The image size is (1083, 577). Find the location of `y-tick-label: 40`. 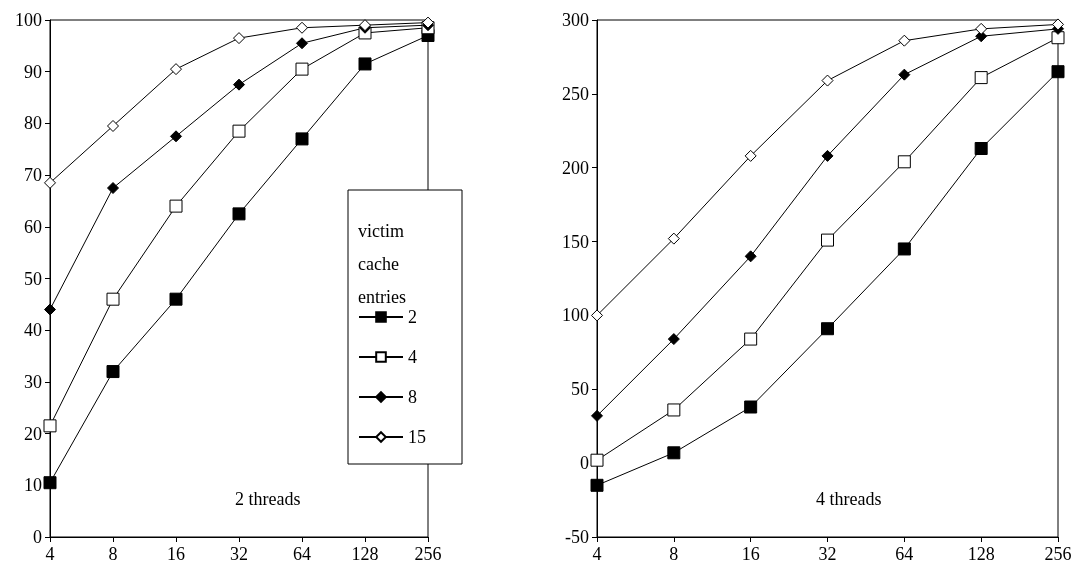

y-tick-label: 40 is located at coordinates (33, 330).